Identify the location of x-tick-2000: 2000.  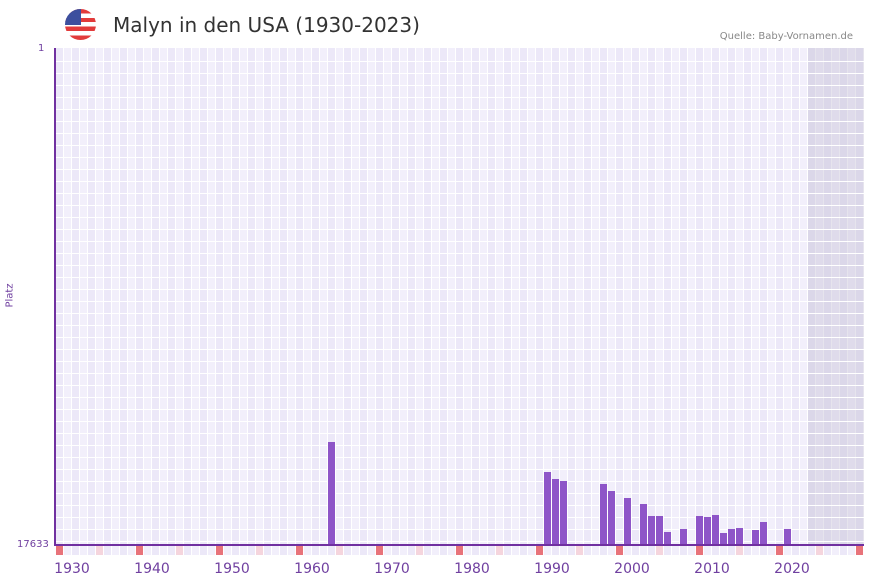
(632, 569).